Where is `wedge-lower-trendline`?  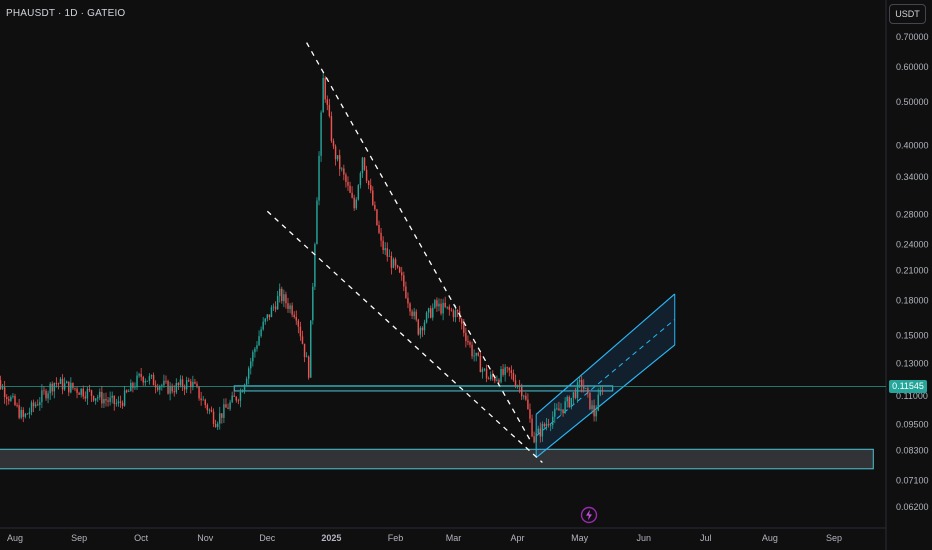
wedge-lower-trendline is located at coordinates (404, 336).